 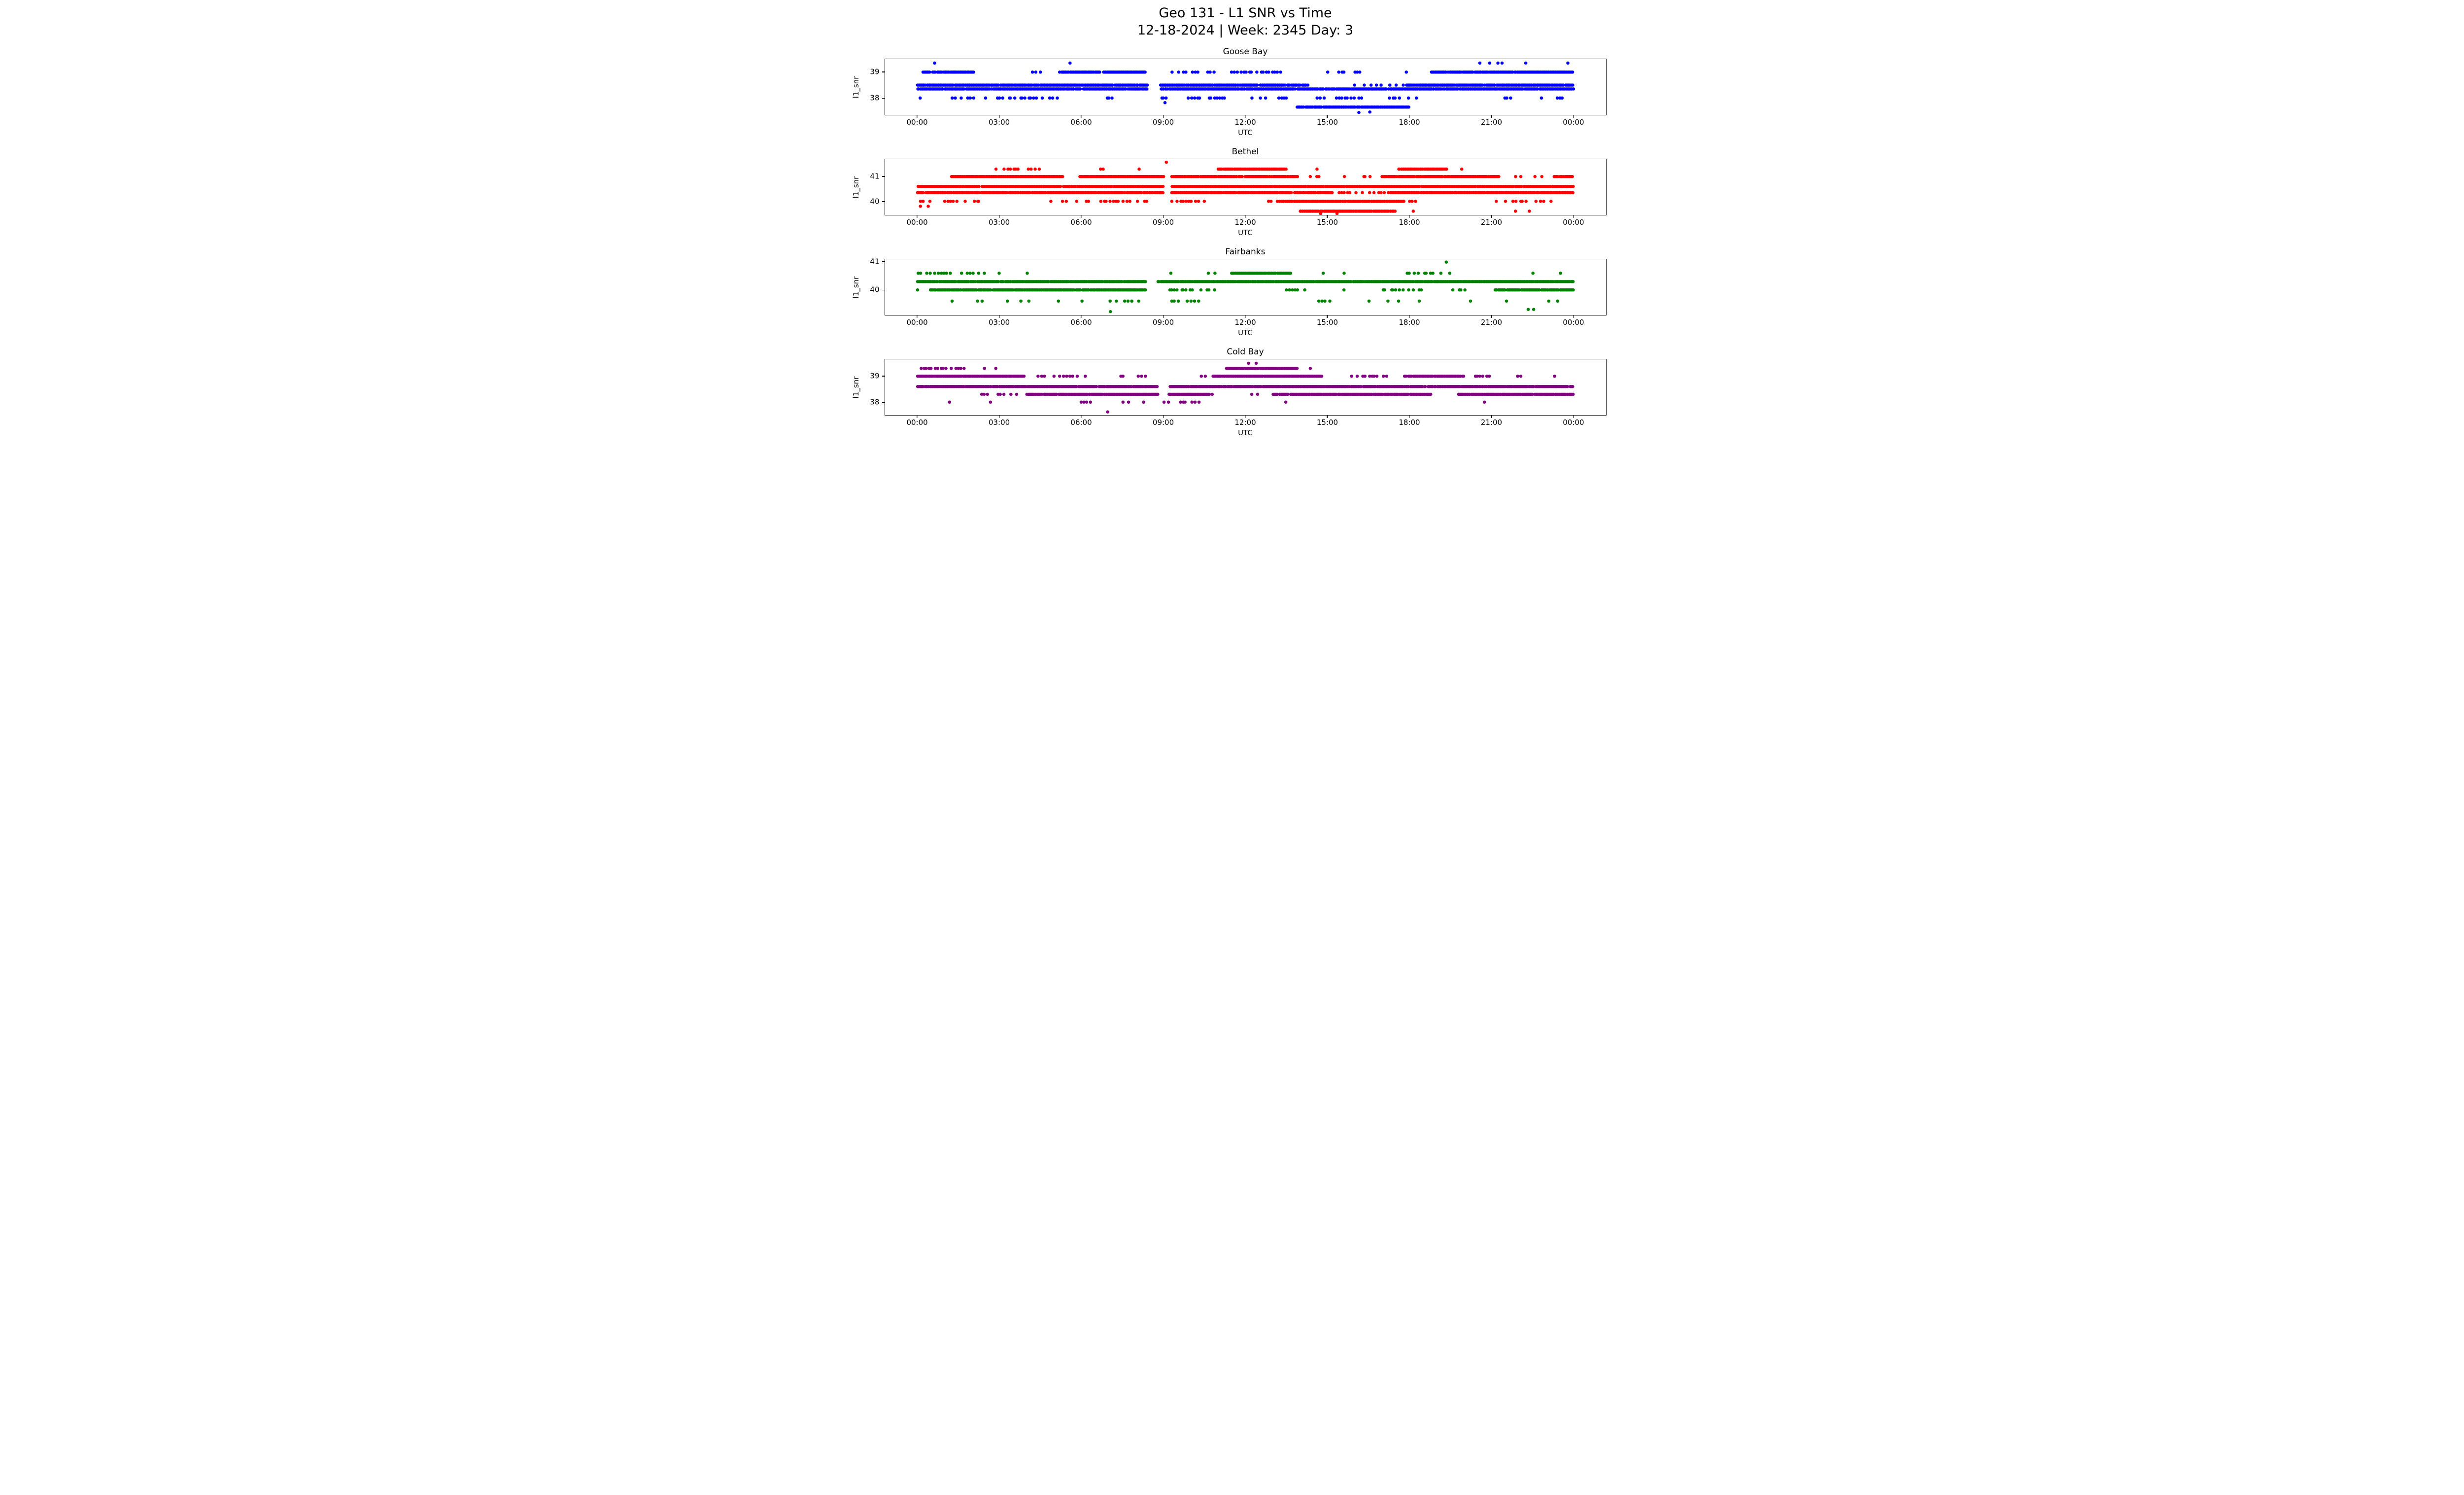 What do you see at coordinates (1245, 13) in the screenshot?
I see `figure-title: Geo 131 - L1 SNR vs Time` at bounding box center [1245, 13].